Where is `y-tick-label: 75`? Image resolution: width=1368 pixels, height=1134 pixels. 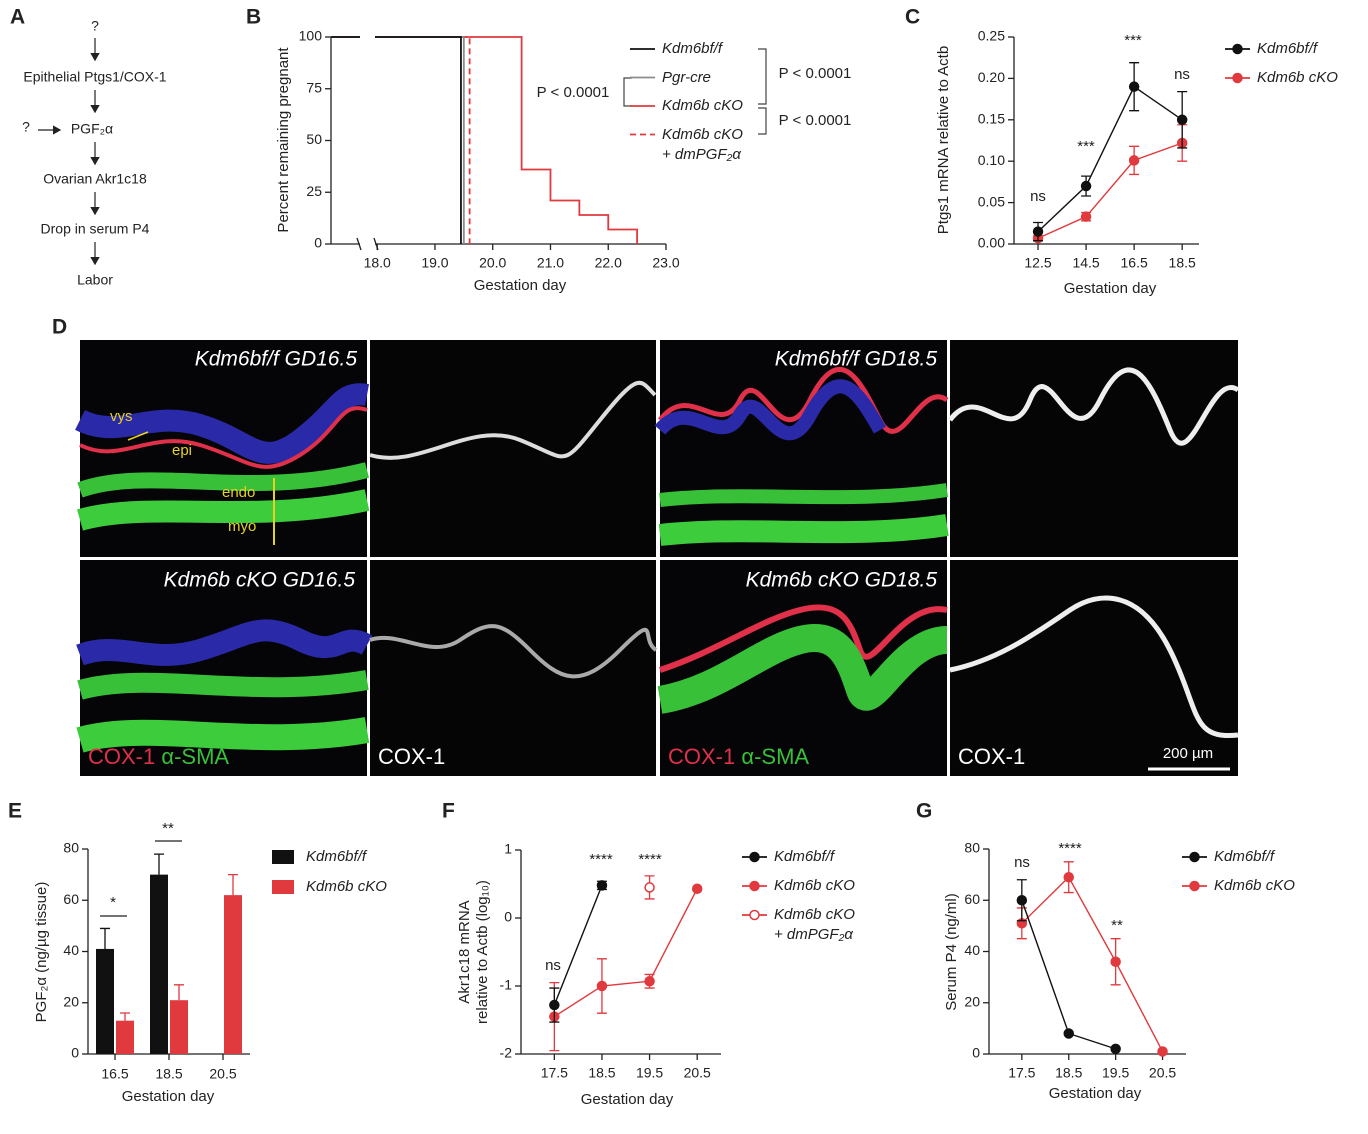
y-tick-label: 75 is located at coordinates (314, 87).